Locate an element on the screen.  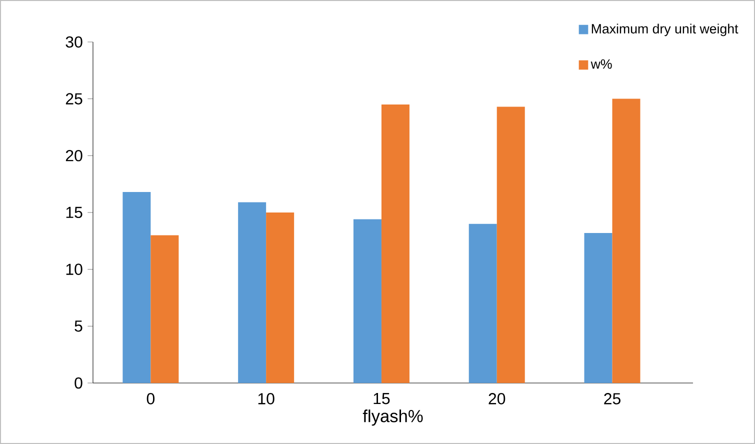
x-tick-label: 0 is located at coordinates (150, 398).